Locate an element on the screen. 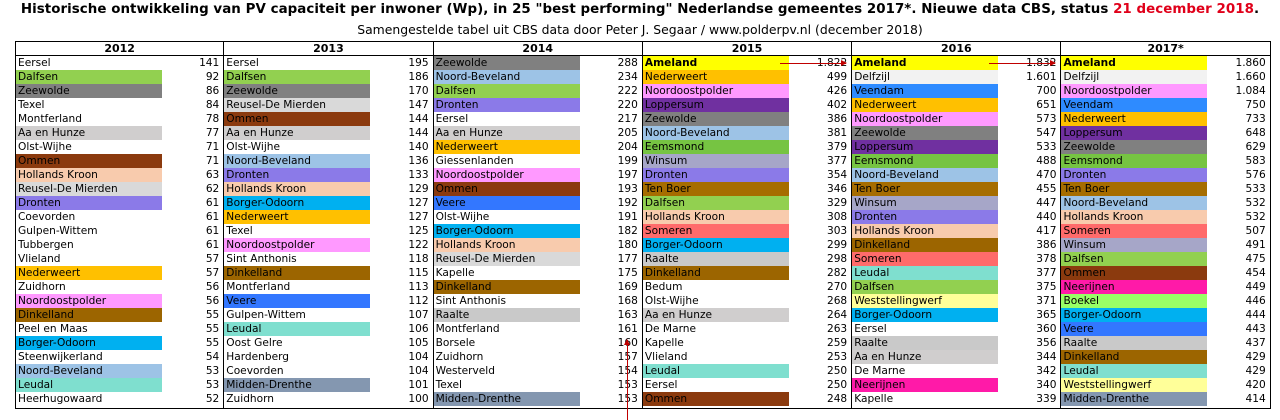 This screenshot has width=1280, height=420. table-row: Zuidhorn 100 is located at coordinates (328, 399).